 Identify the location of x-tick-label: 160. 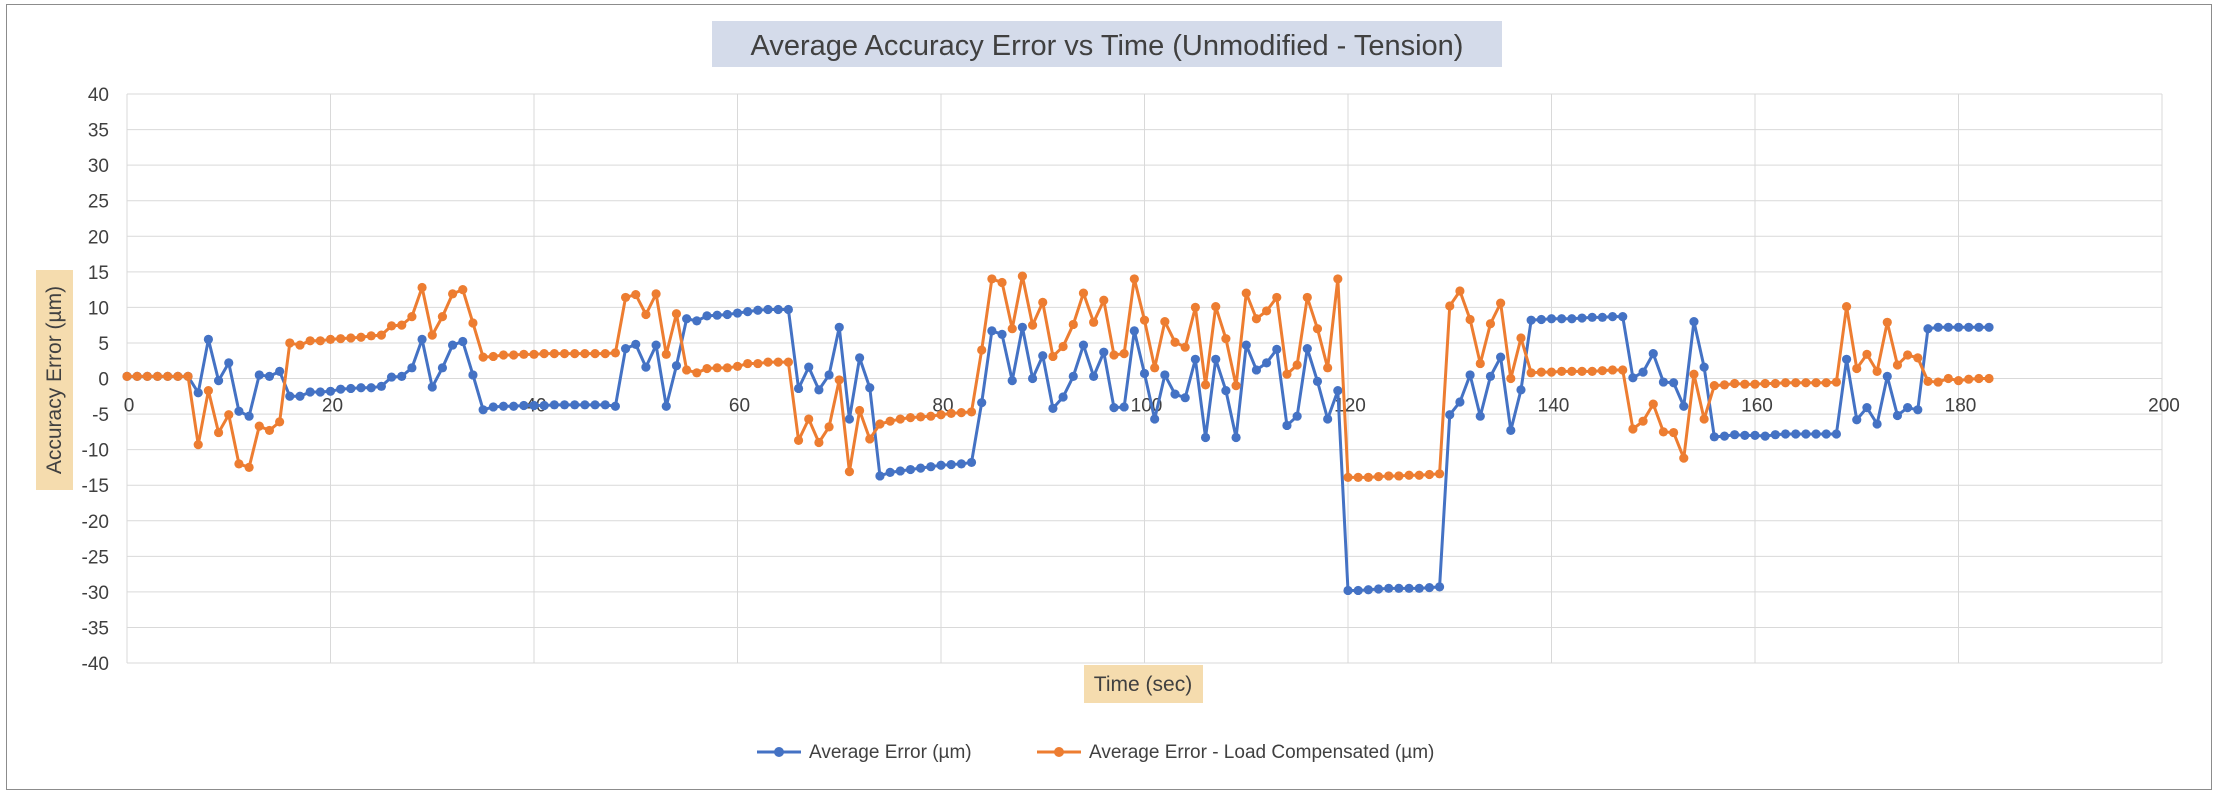
(1757, 406).